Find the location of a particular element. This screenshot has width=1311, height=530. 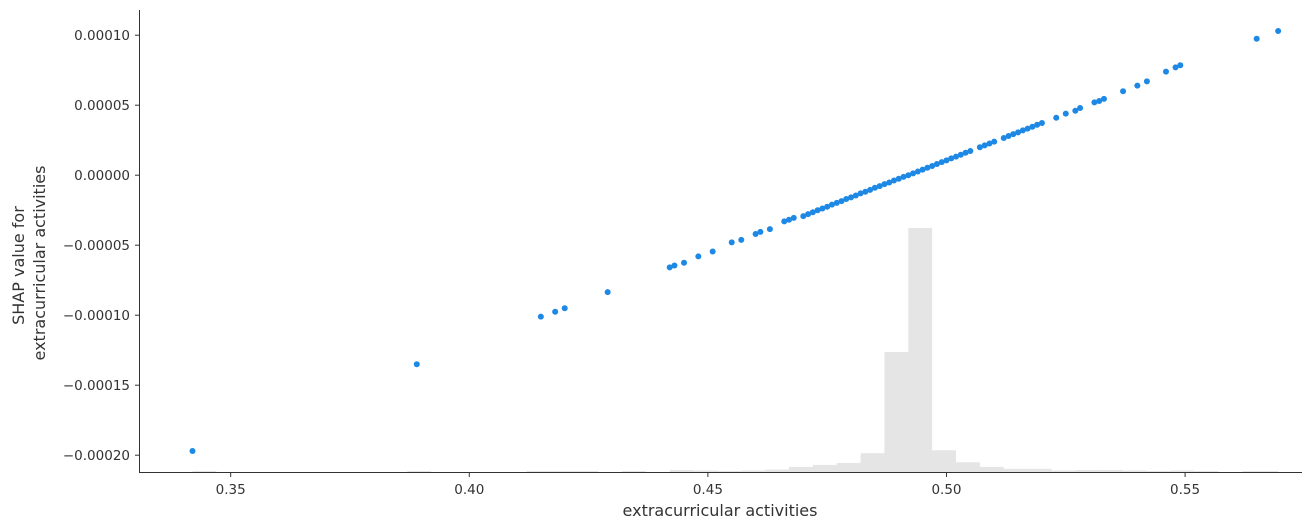

y-tick-label: 0.00005 is located at coordinates (102, 106).